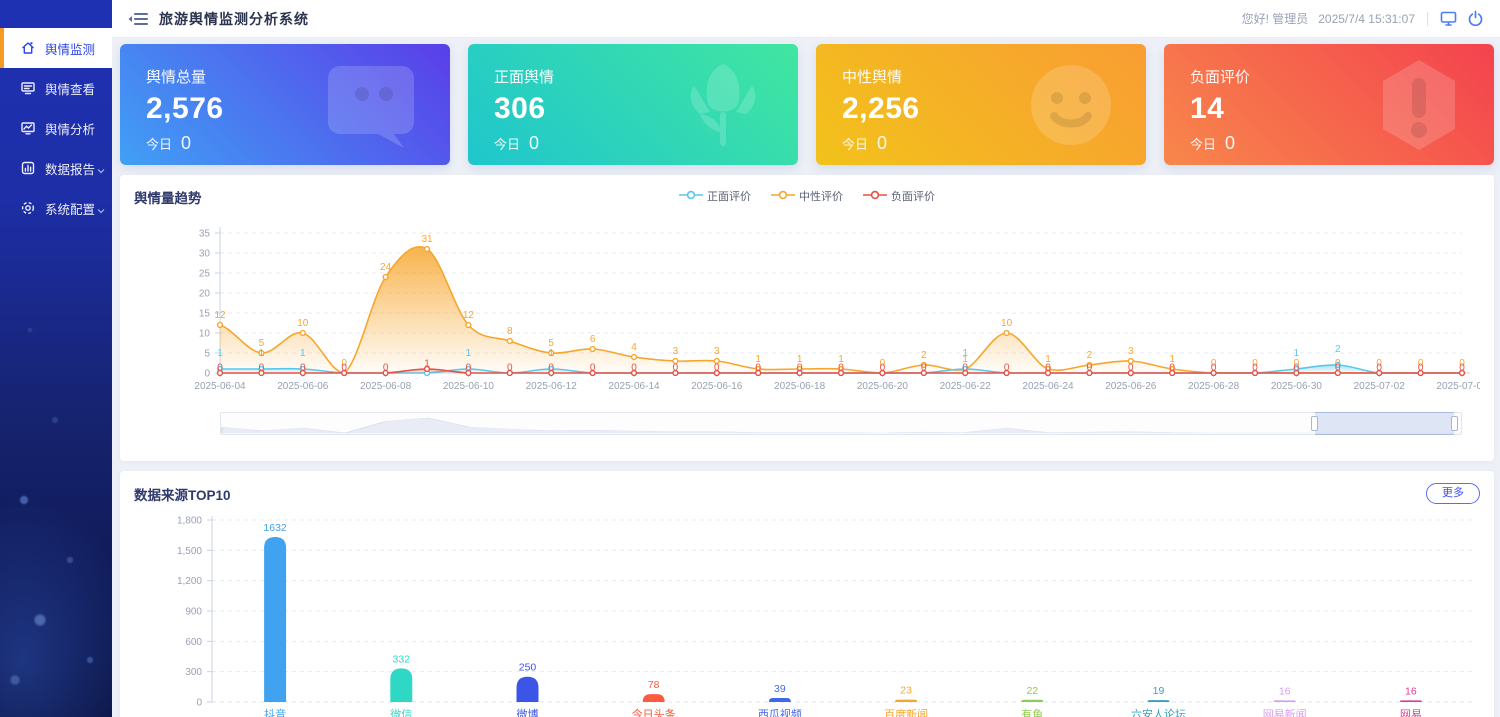 This screenshot has height=717, width=1500. Describe the element at coordinates (872, 77) in the screenshot. I see `stat-card-title: 中性舆情` at that location.